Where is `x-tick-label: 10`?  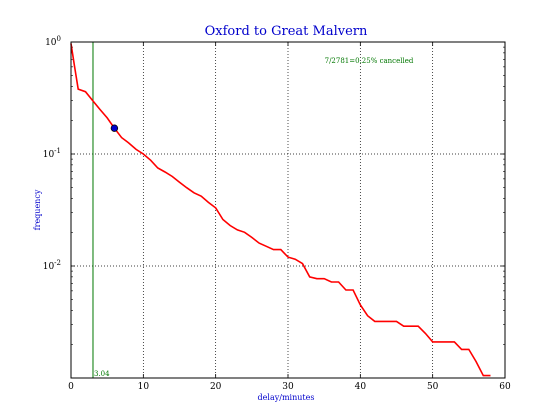 x-tick-label: 10 is located at coordinates (144, 387).